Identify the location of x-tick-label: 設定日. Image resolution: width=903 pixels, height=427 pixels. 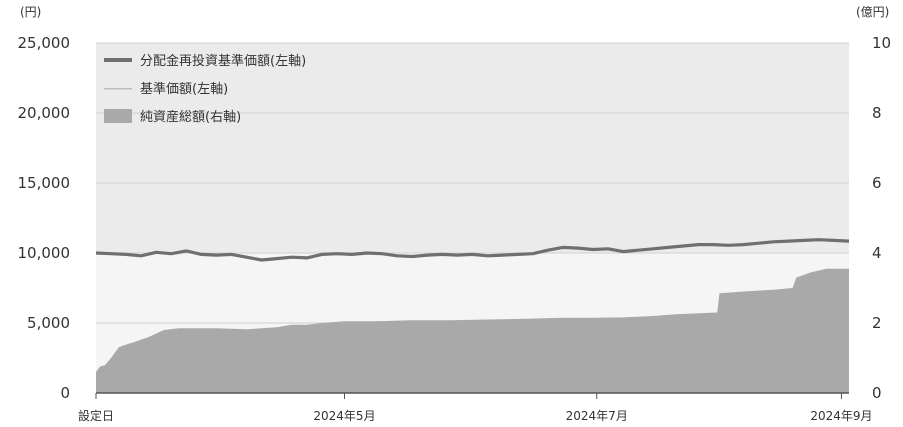
(96, 415).